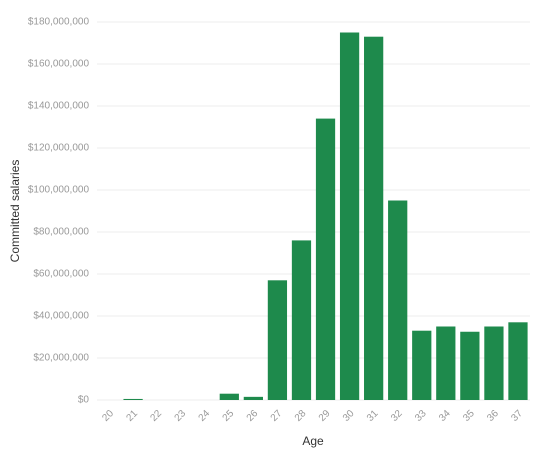 The height and width of the screenshot is (465, 540). Describe the element at coordinates (15, 211) in the screenshot. I see `y-axis-title: Committed salaries` at that location.